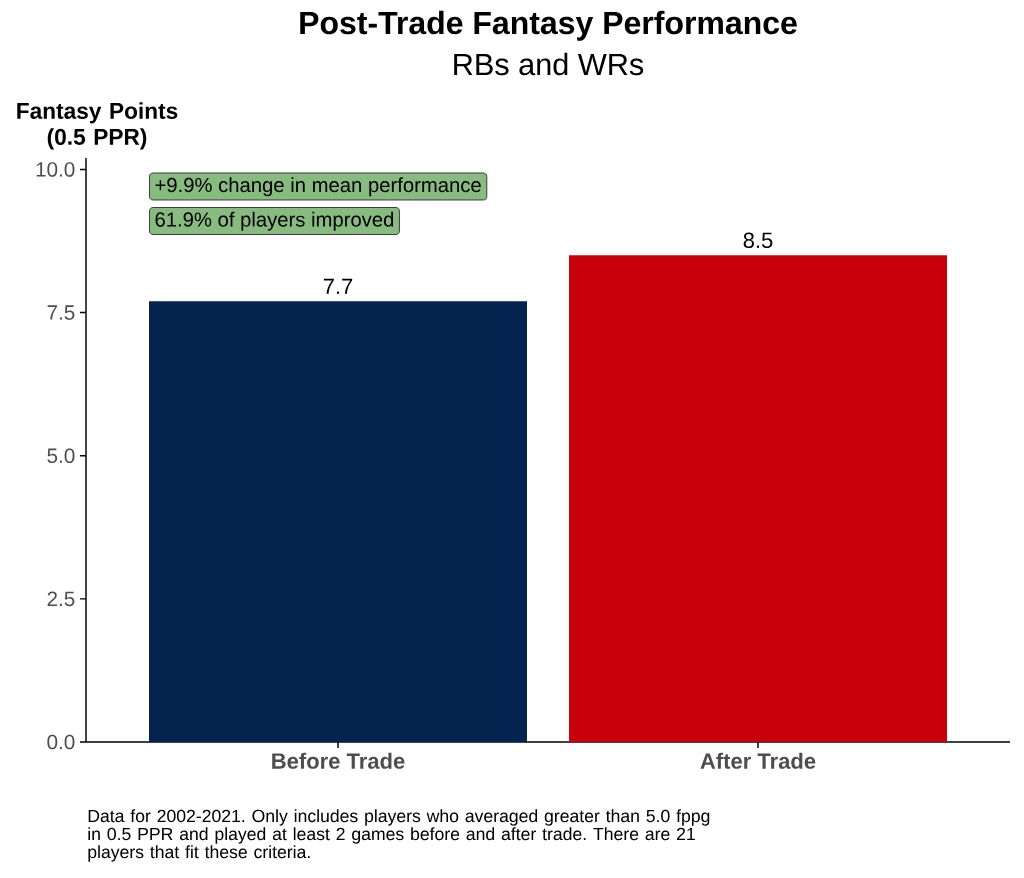  Describe the element at coordinates (55, 169) in the screenshot. I see `y-tick-label: 10.0` at that location.